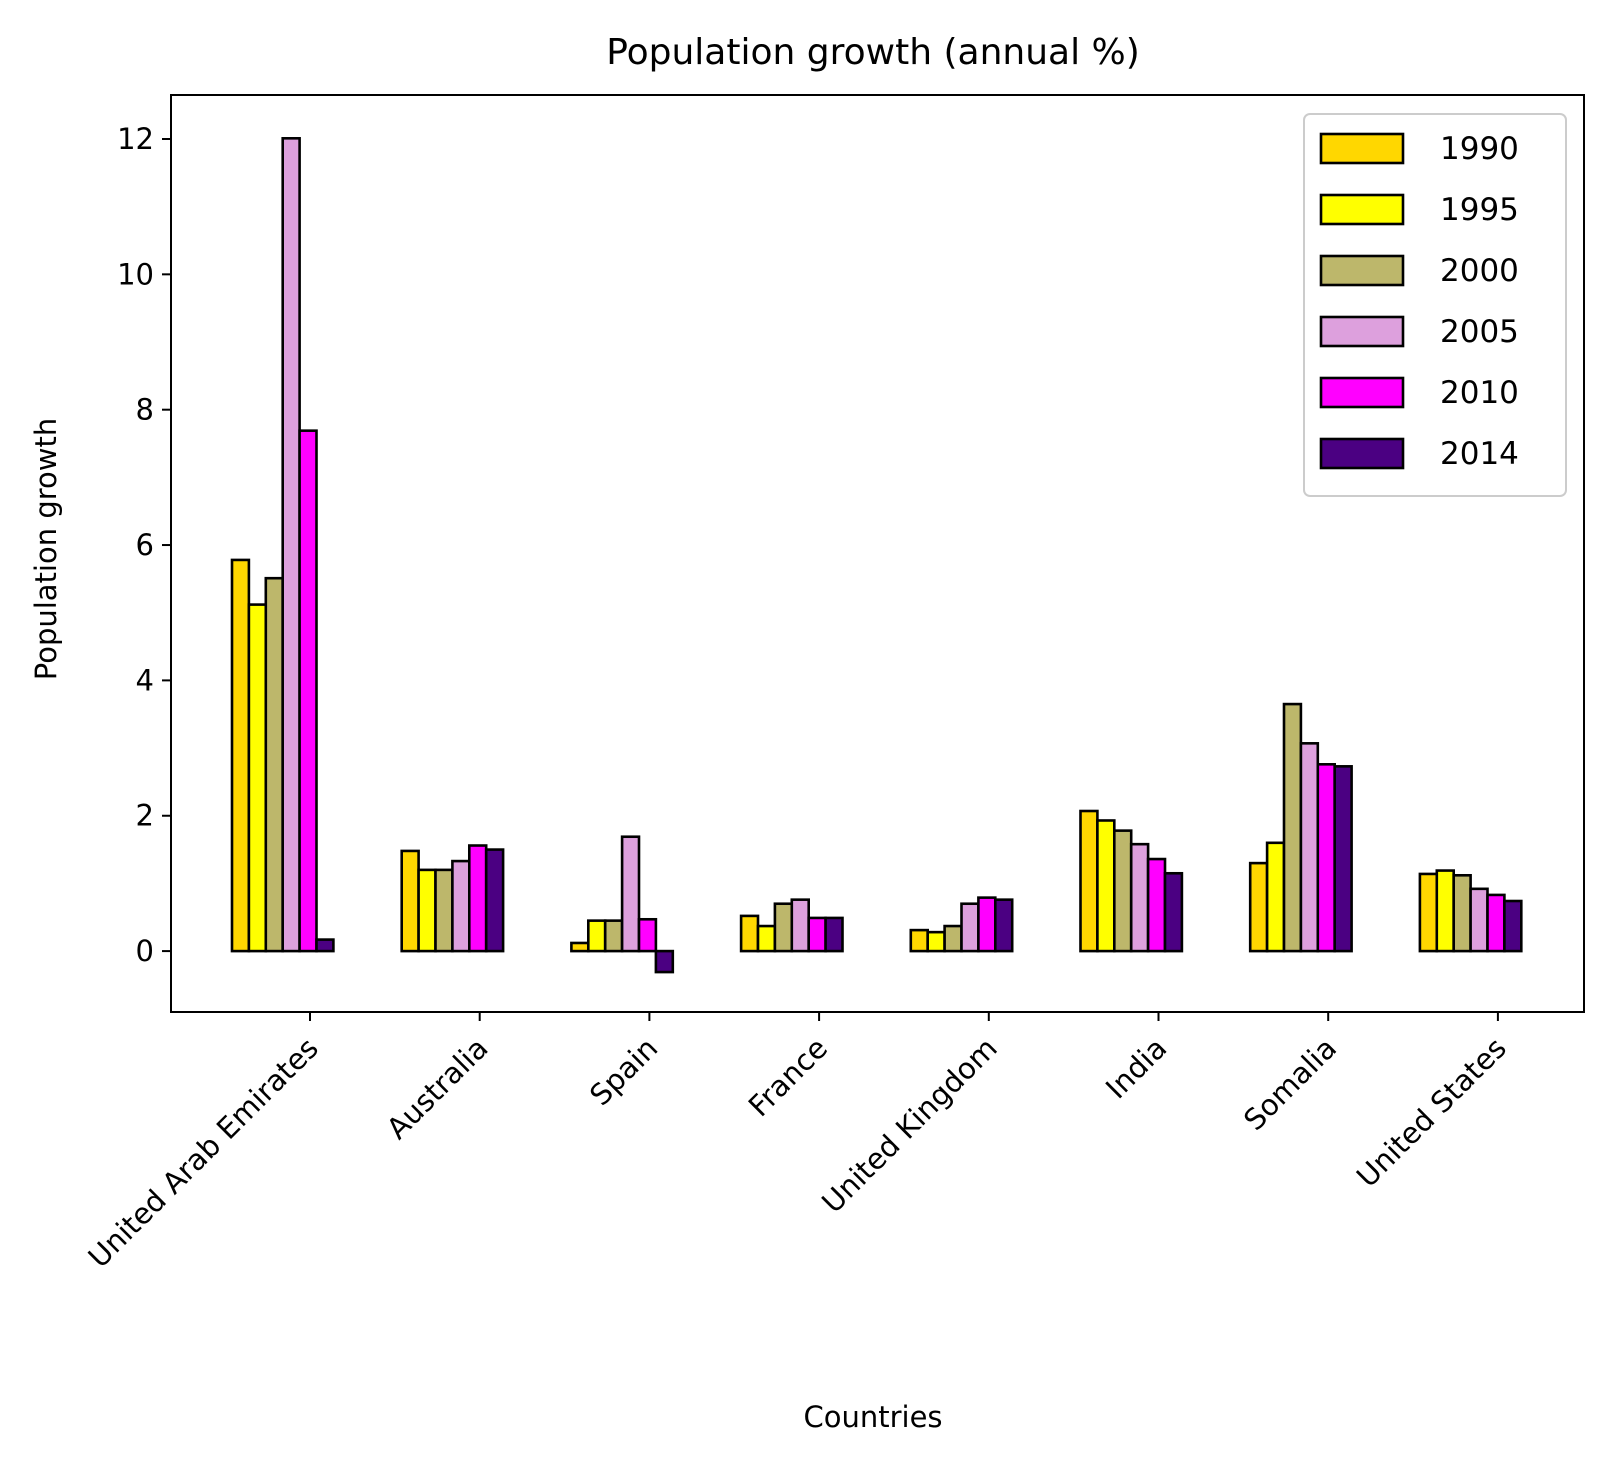 The height and width of the screenshot is (1458, 1619). I want to click on bar-2005-united-states, so click(1479, 920).